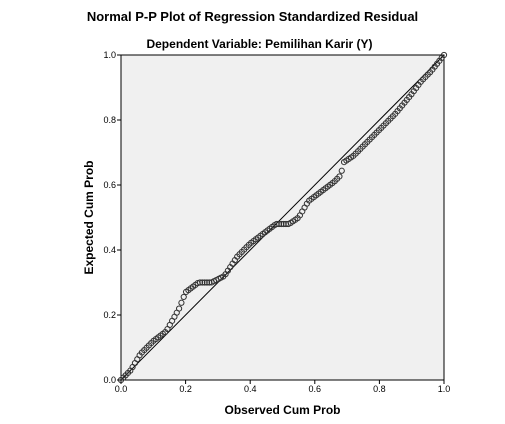 The width and height of the screenshot is (505, 424). What do you see at coordinates (109, 315) in the screenshot?
I see `y-tick-label: 0.2` at bounding box center [109, 315].